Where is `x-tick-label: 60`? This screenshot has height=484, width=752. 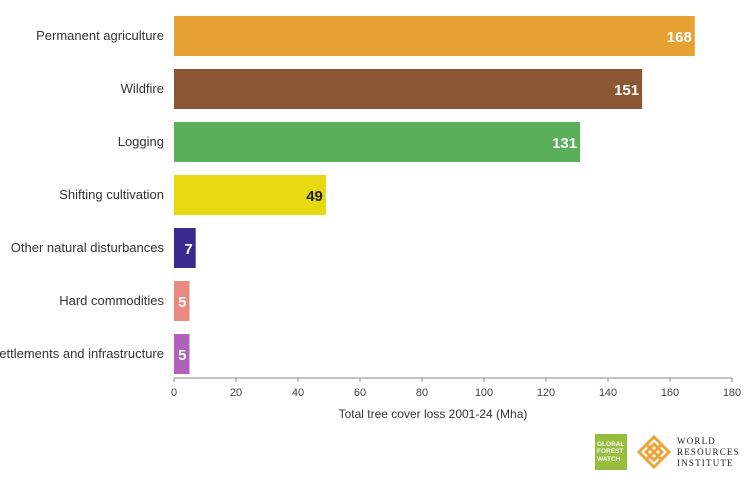
x-tick-label: 60 is located at coordinates (360, 393).